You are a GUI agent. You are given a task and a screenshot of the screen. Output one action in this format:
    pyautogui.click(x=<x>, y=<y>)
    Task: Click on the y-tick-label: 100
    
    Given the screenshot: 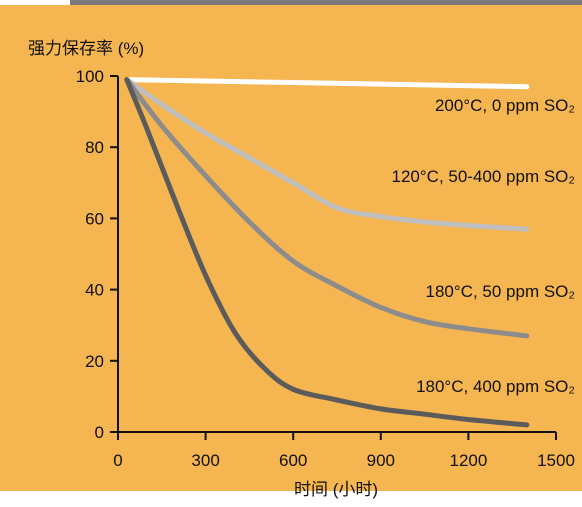 What is the action you would take?
    pyautogui.click(x=90, y=76)
    